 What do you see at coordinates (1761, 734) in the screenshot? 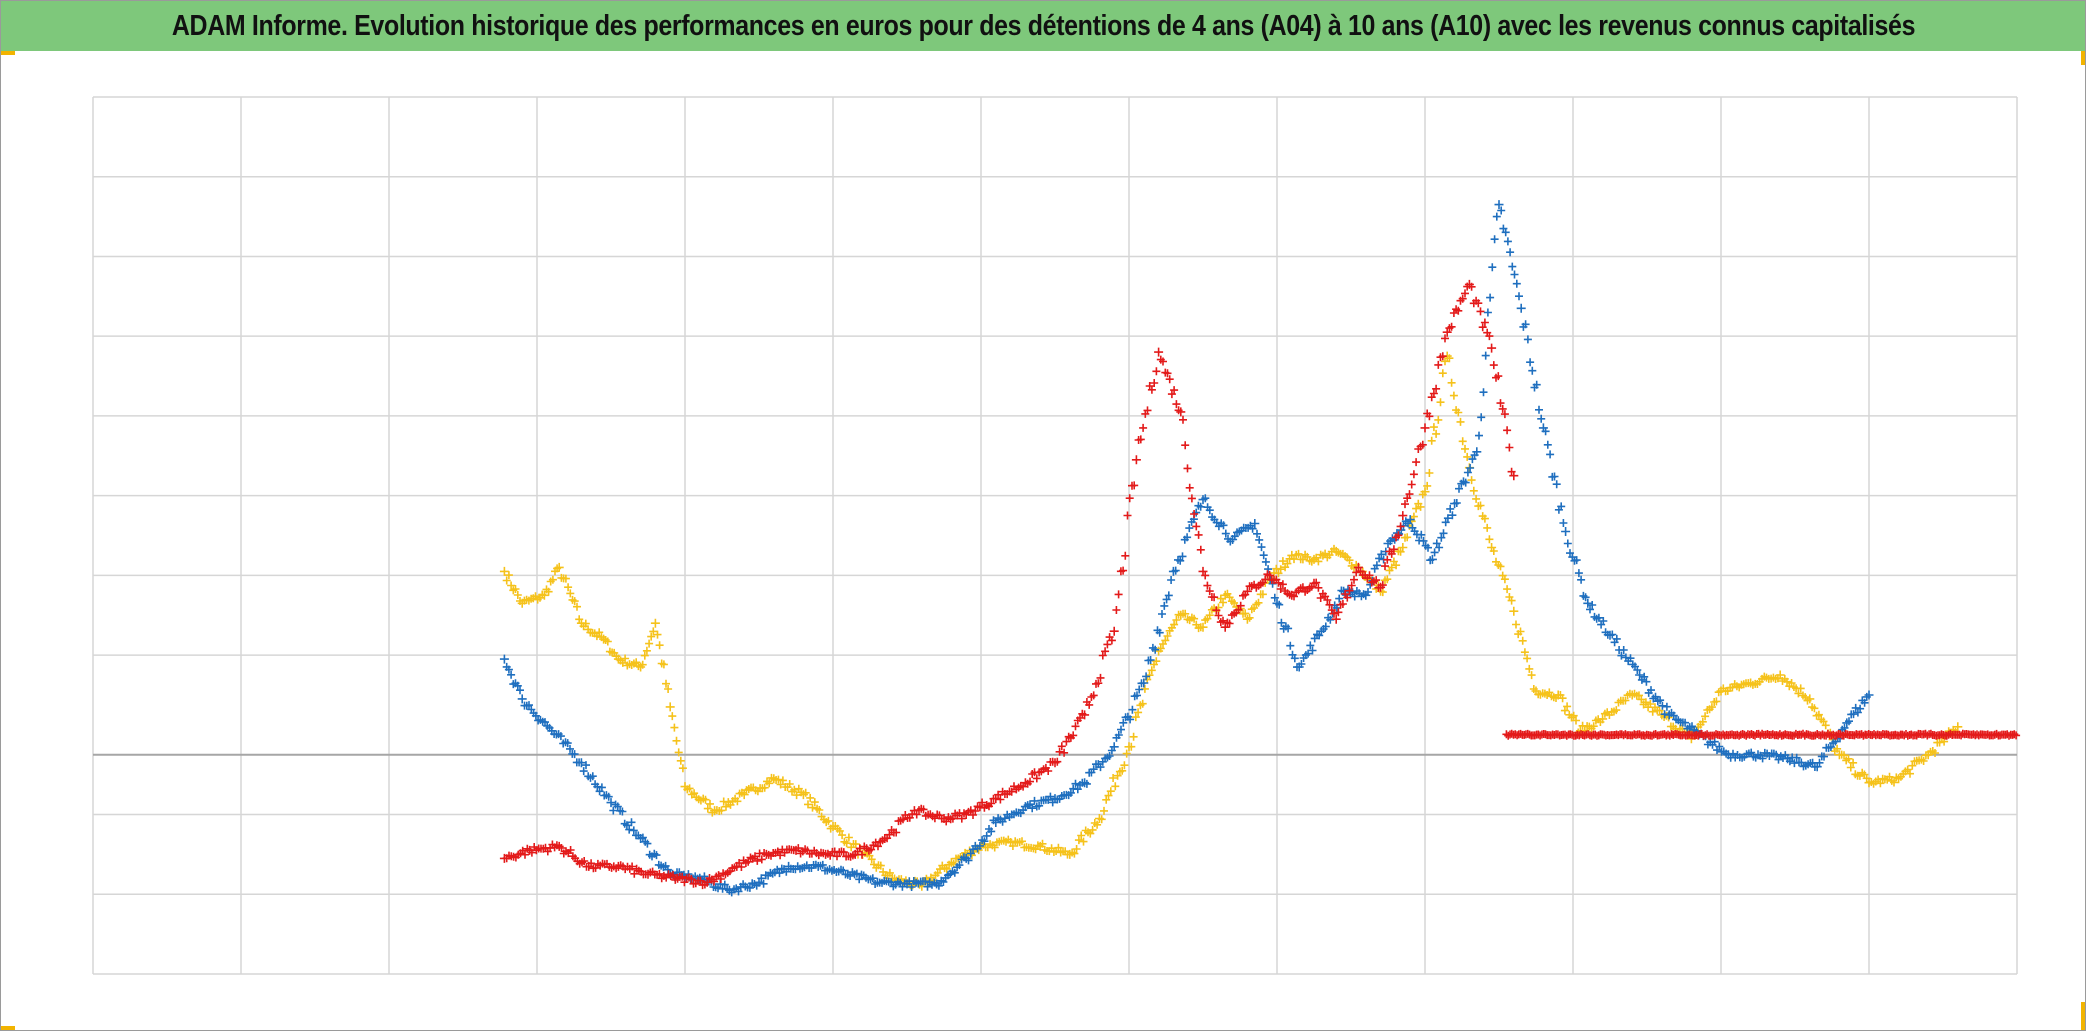
I see `series-group` at bounding box center [1761, 734].